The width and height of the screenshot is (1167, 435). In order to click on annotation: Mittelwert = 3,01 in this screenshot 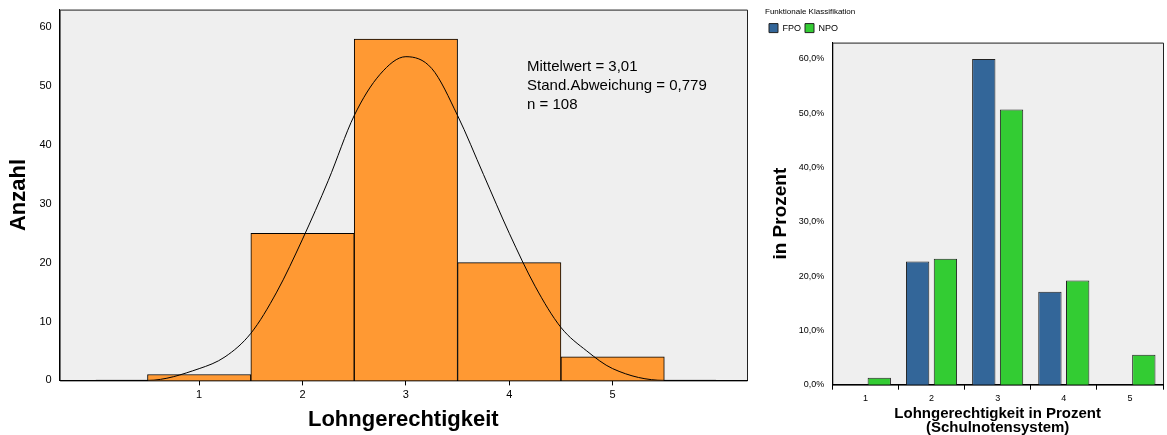, I will do `click(582, 66)`.